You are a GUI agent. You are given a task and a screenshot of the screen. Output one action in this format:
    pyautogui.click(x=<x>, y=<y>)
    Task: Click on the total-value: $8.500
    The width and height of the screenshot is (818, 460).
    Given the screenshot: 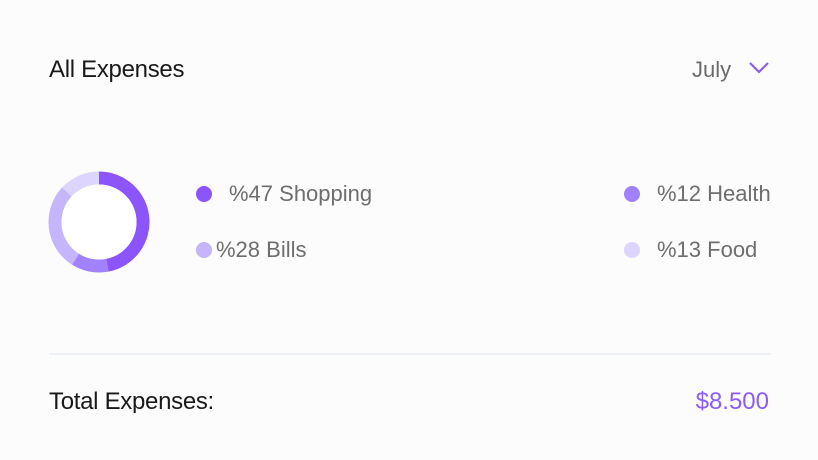 What is the action you would take?
    pyautogui.click(x=732, y=400)
    